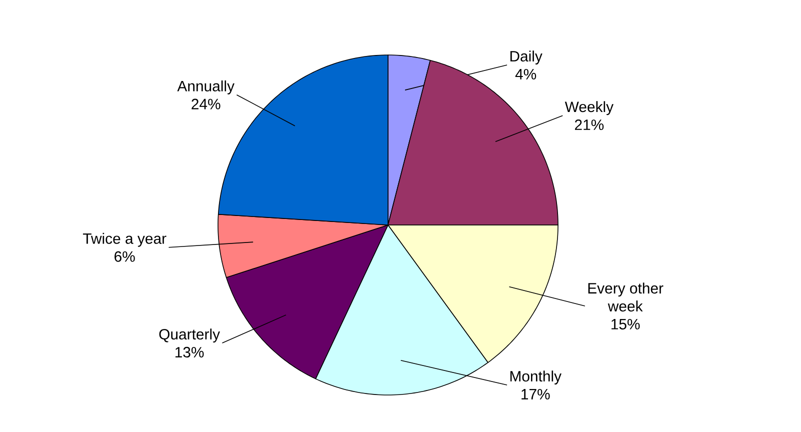 The width and height of the screenshot is (801, 432). Describe the element at coordinates (589, 124) in the screenshot. I see `data-label: 21%` at that location.